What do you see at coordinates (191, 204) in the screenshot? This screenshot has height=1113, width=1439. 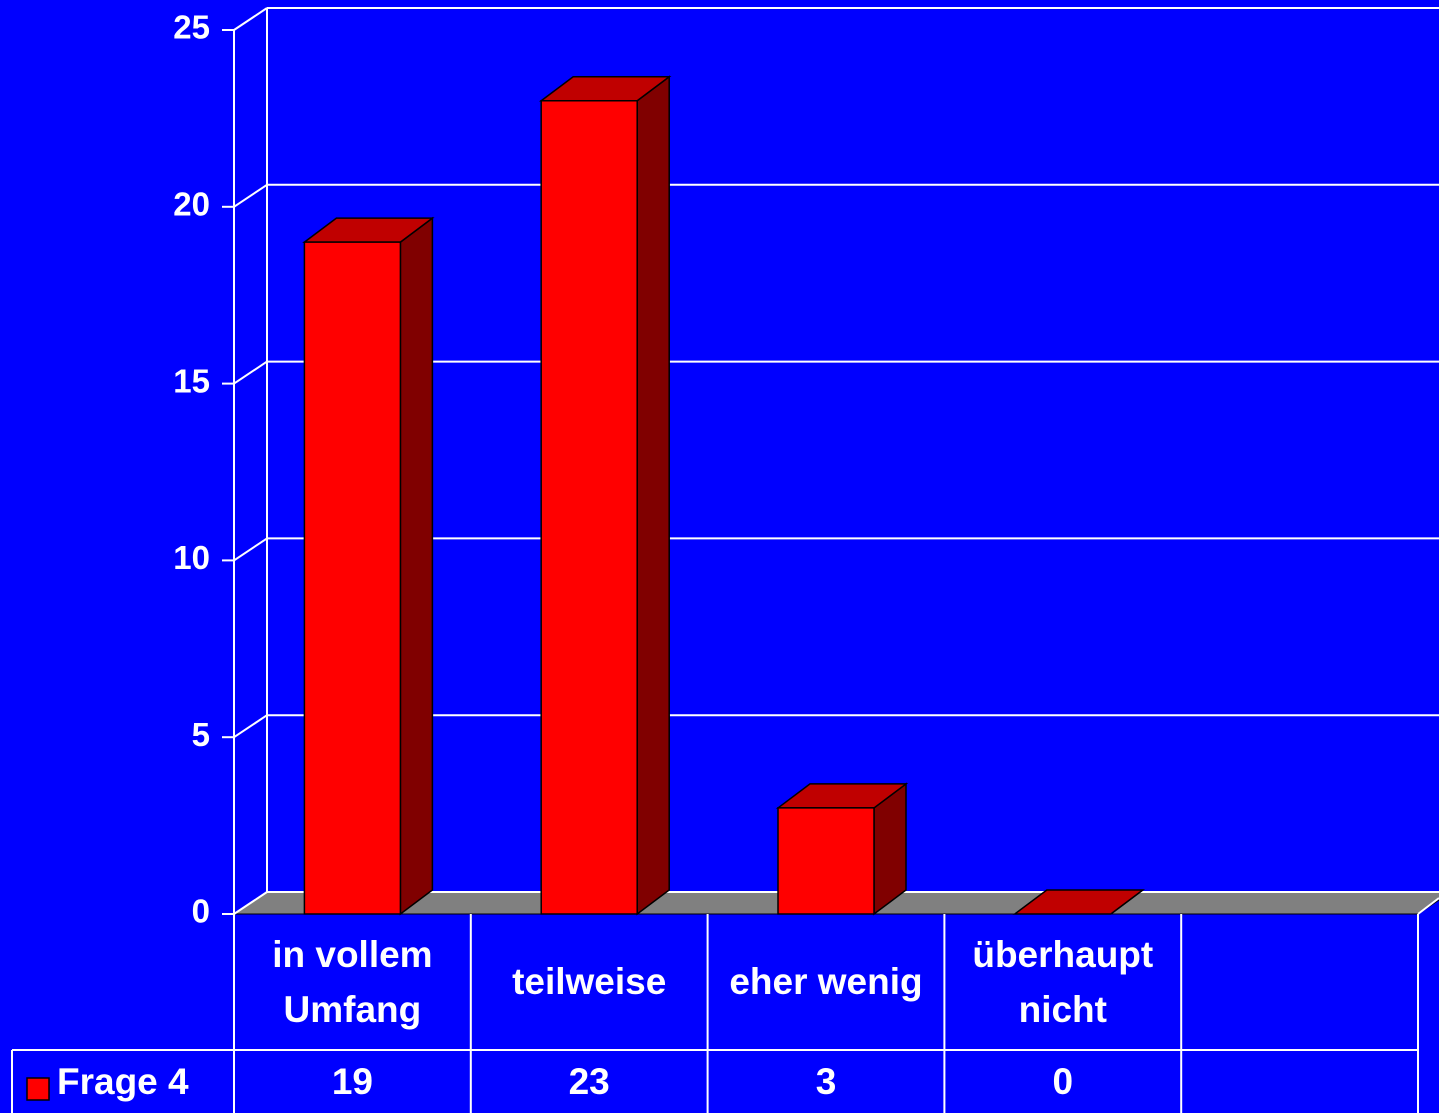 I see `y-tick-label: 20` at bounding box center [191, 204].